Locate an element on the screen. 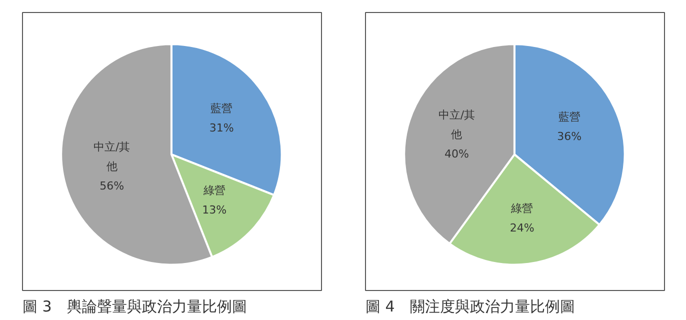  data-label: 40% is located at coordinates (456, 153).